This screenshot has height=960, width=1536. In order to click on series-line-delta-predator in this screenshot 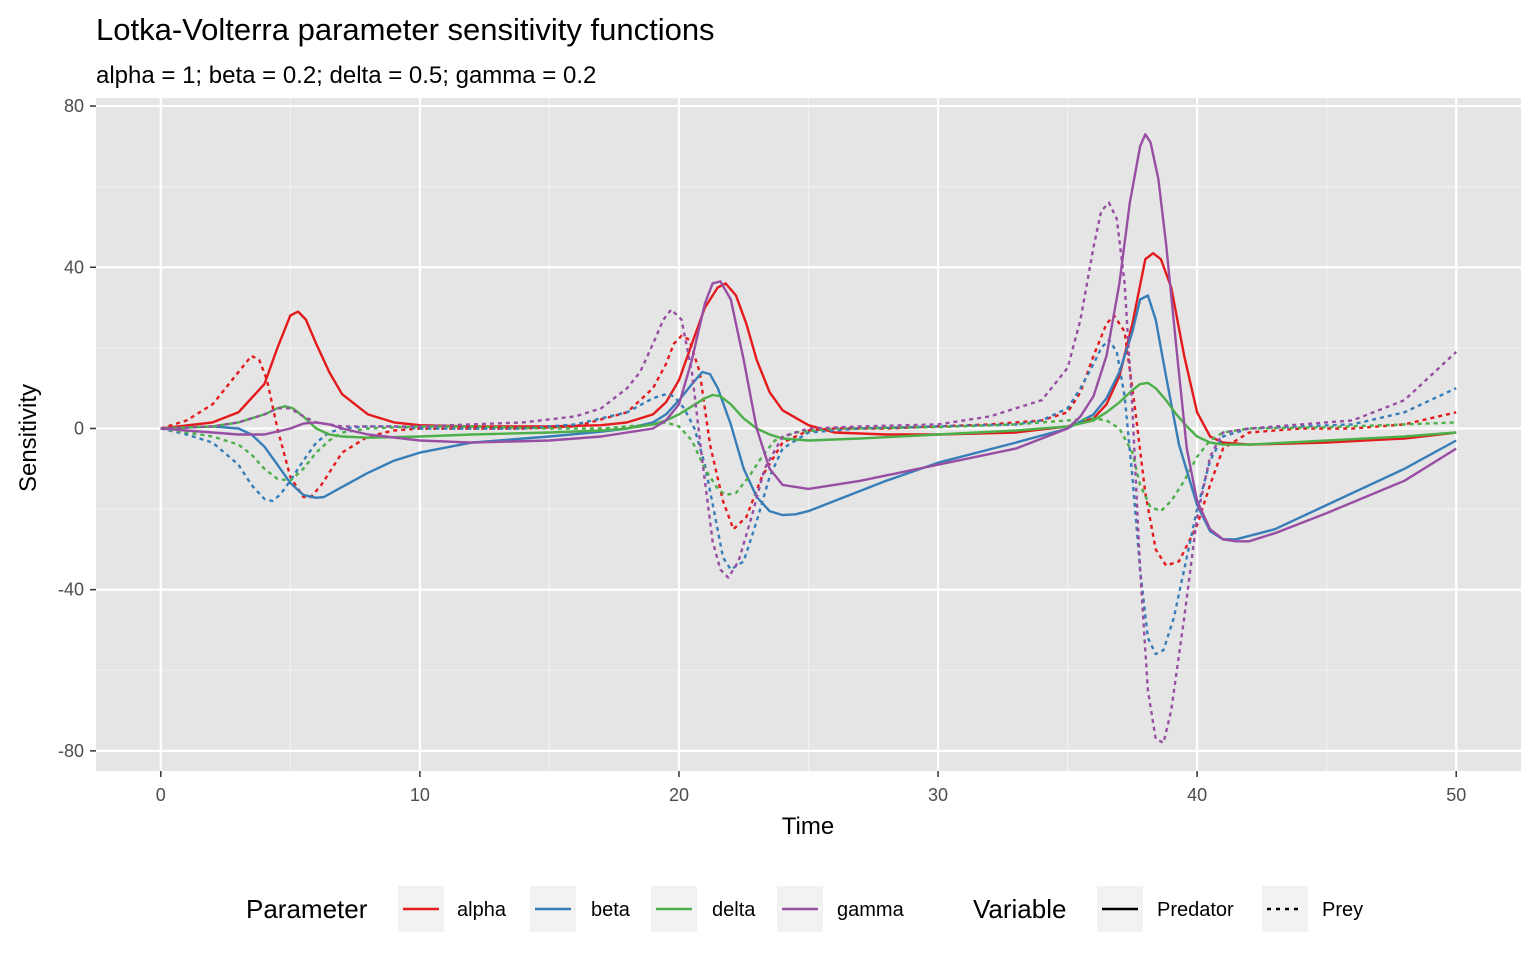, I will do `click(808, 413)`.